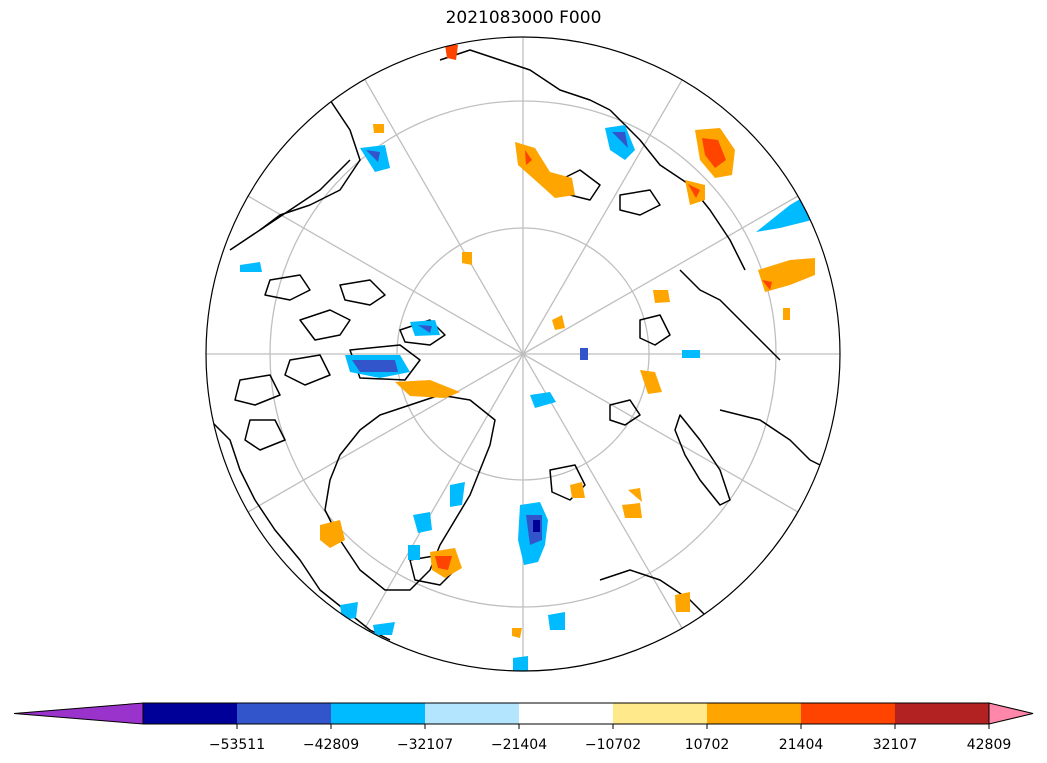 Image resolution: width=1047 pixels, height=763 pixels. Describe the element at coordinates (1011, 713) in the screenshot. I see `colorbar-extend-high` at that location.